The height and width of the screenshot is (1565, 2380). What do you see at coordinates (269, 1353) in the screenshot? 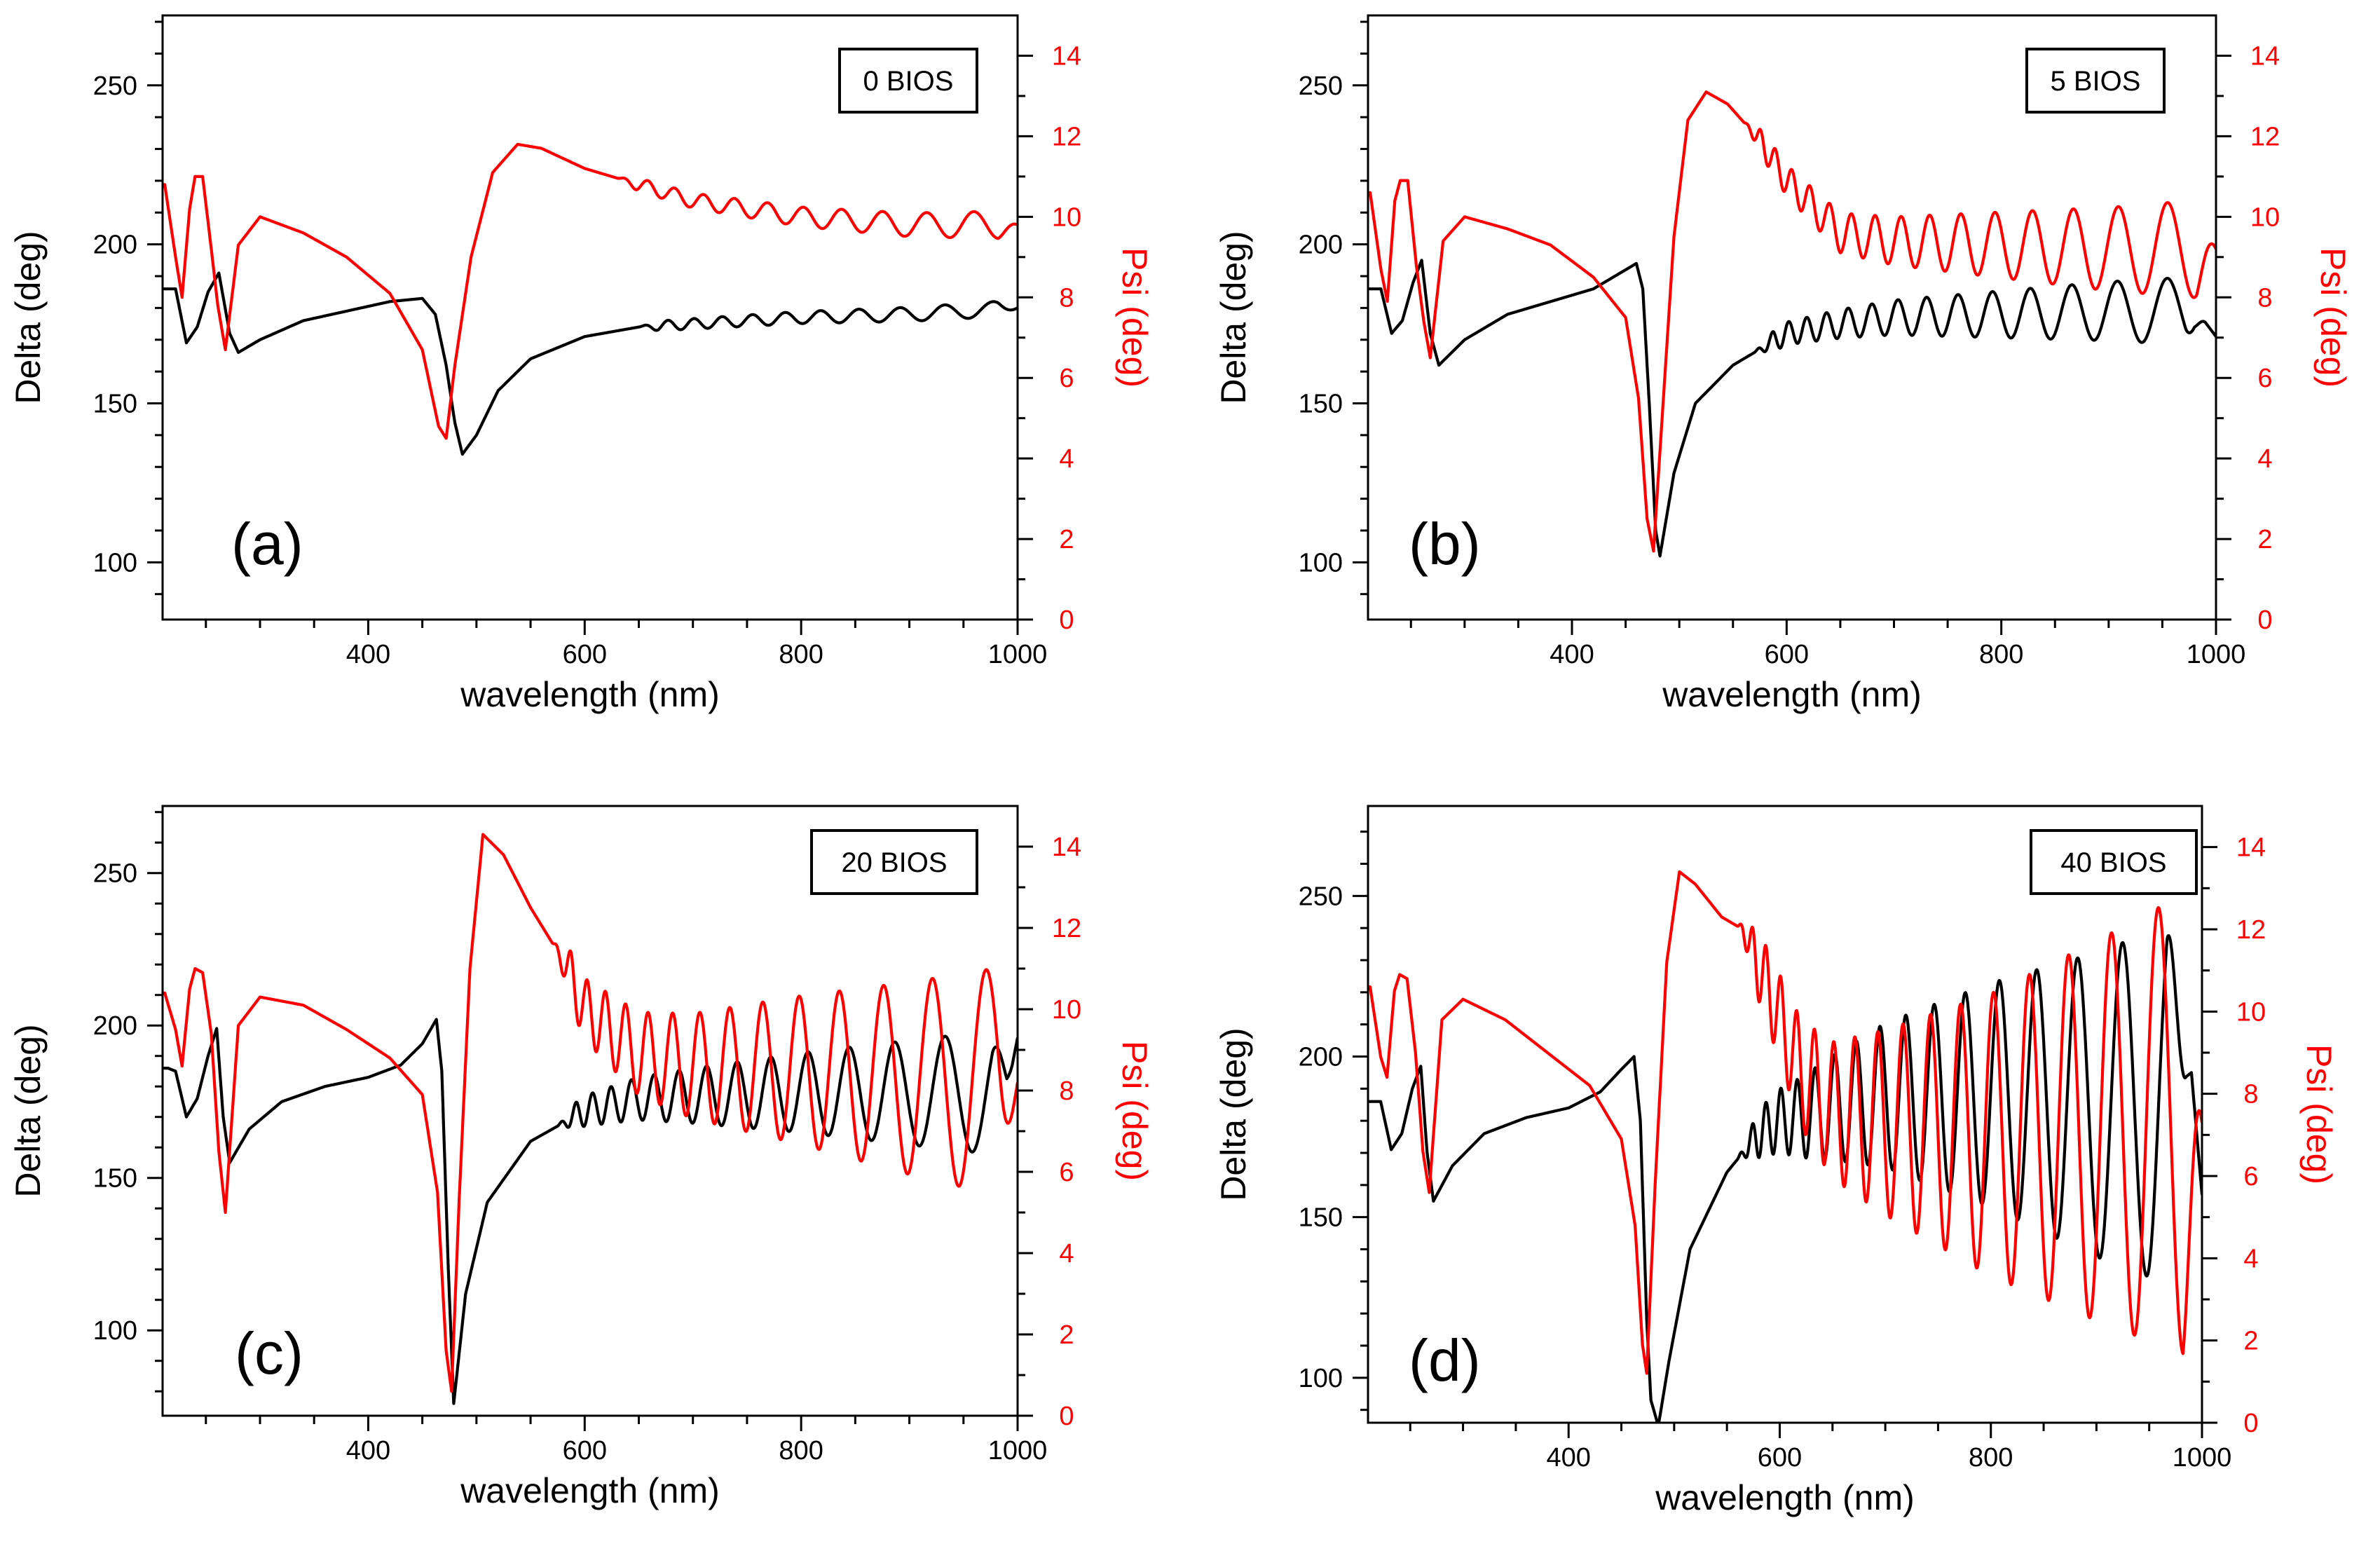
I see `panel-letter: (c)` at bounding box center [269, 1353].